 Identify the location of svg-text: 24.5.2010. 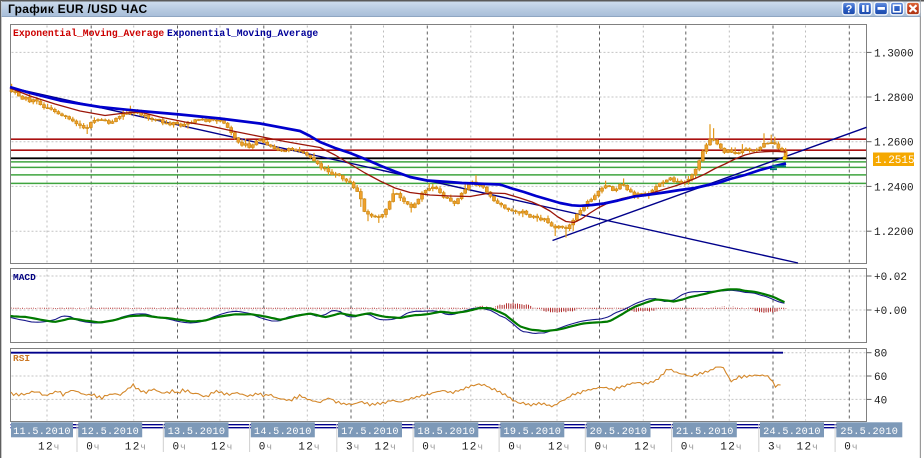
(792, 432).